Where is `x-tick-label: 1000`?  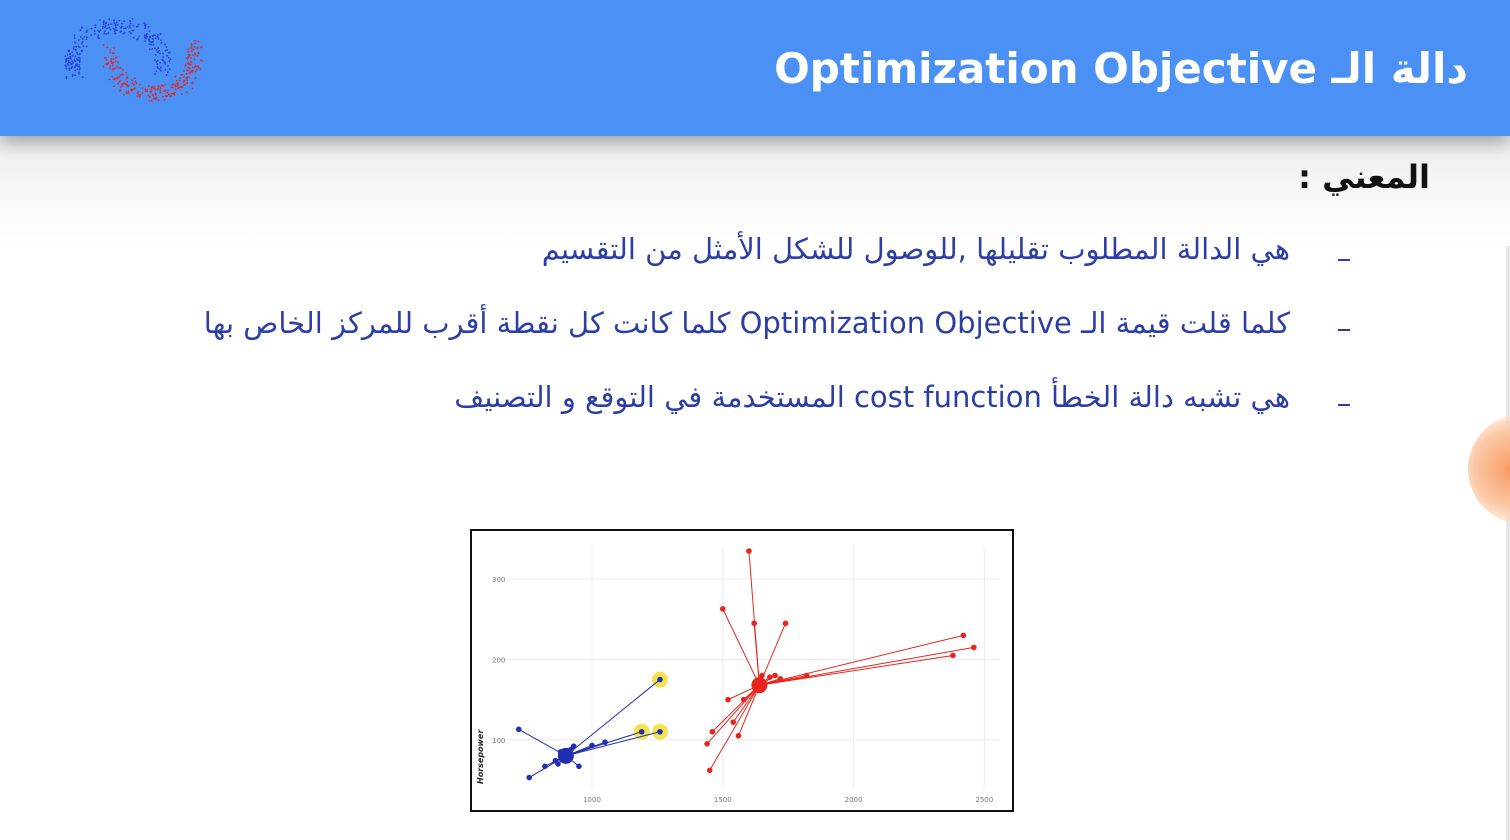
x-tick-label: 1000 is located at coordinates (592, 800).